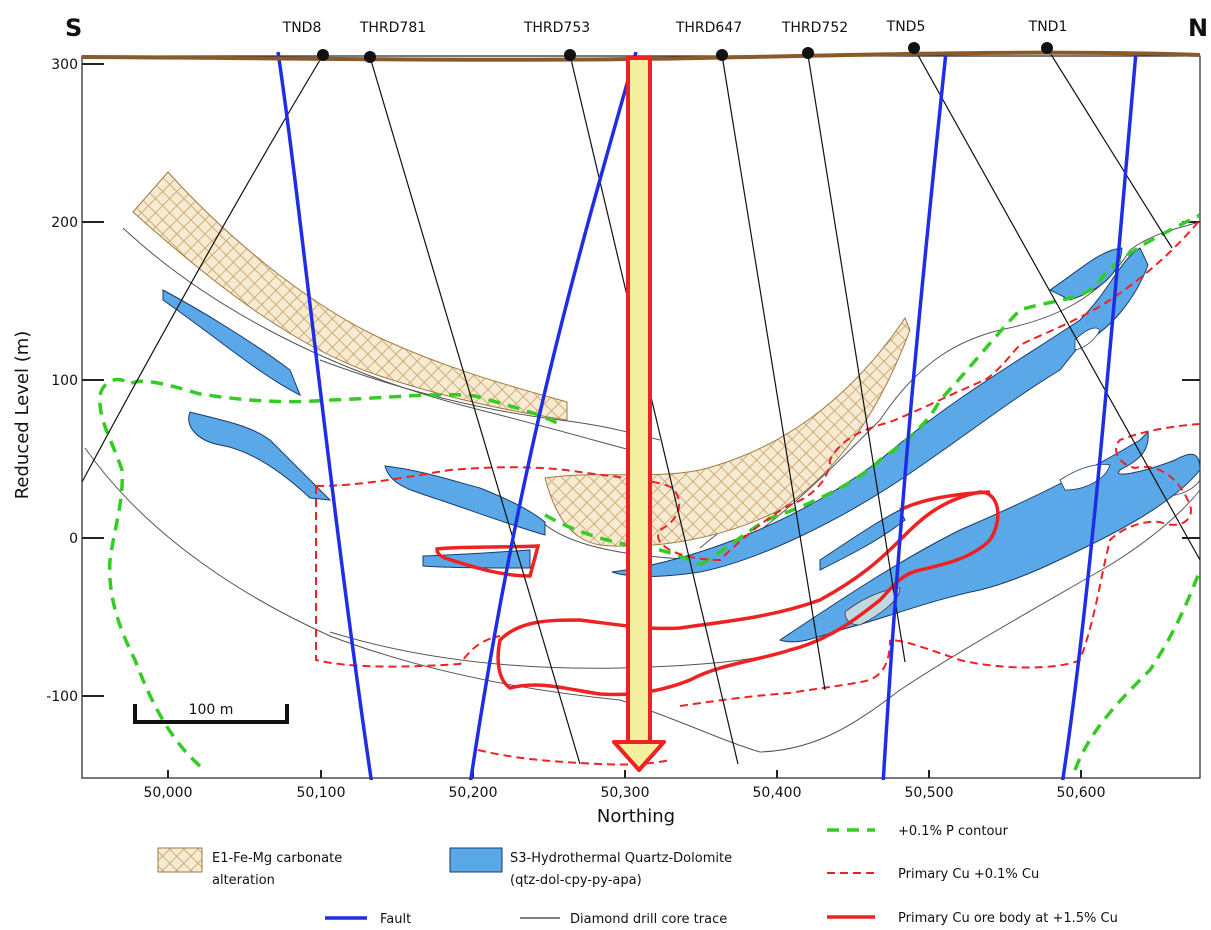 This screenshot has width=1211, height=930. I want to click on x-tick-label: 50,300, so click(625, 793).